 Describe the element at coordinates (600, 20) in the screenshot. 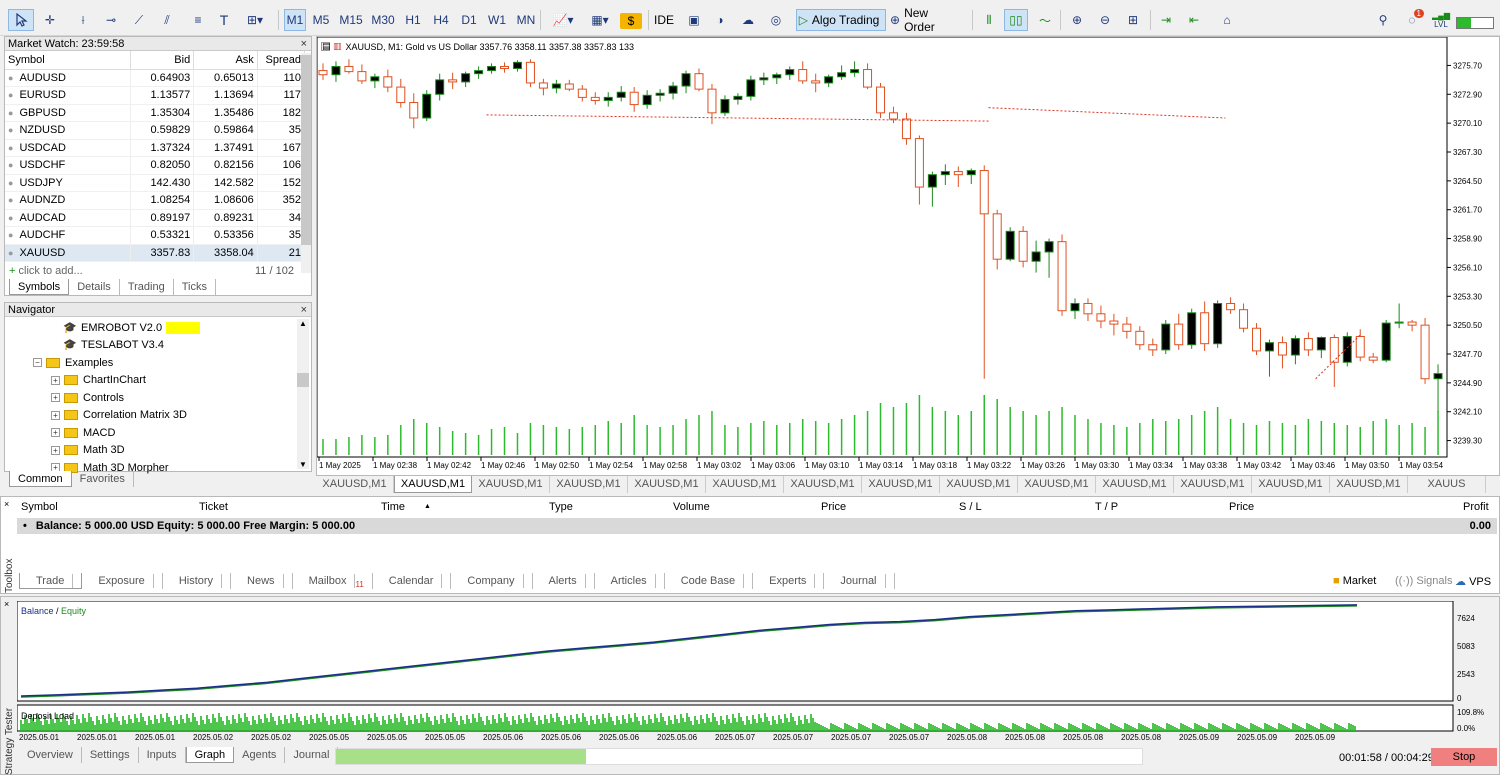

I see `indicators-dropdown: ▦▾` at that location.